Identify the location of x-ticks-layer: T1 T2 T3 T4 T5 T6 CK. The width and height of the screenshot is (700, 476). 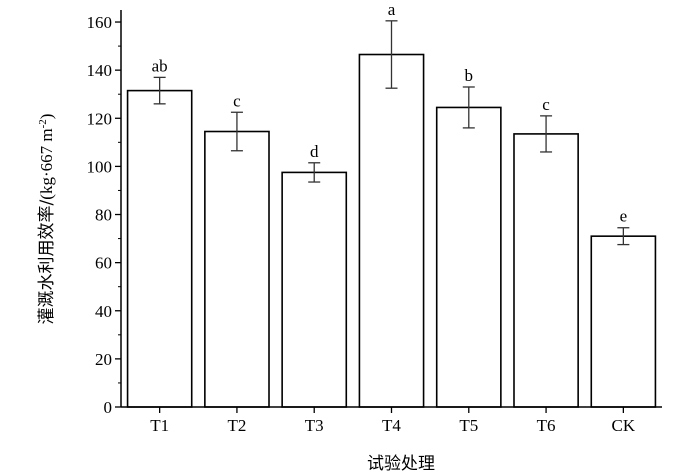
(393, 421).